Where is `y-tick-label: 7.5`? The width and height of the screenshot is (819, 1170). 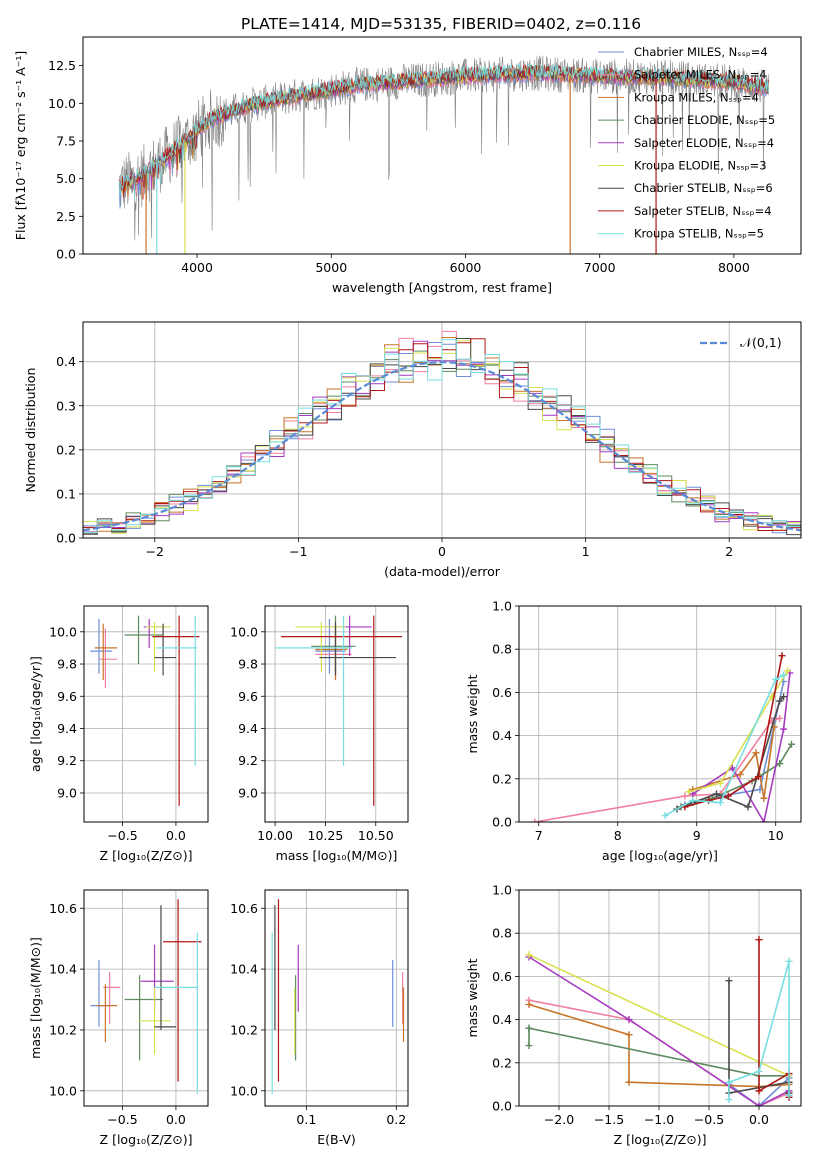
y-tick-label: 7.5 is located at coordinates (66, 140).